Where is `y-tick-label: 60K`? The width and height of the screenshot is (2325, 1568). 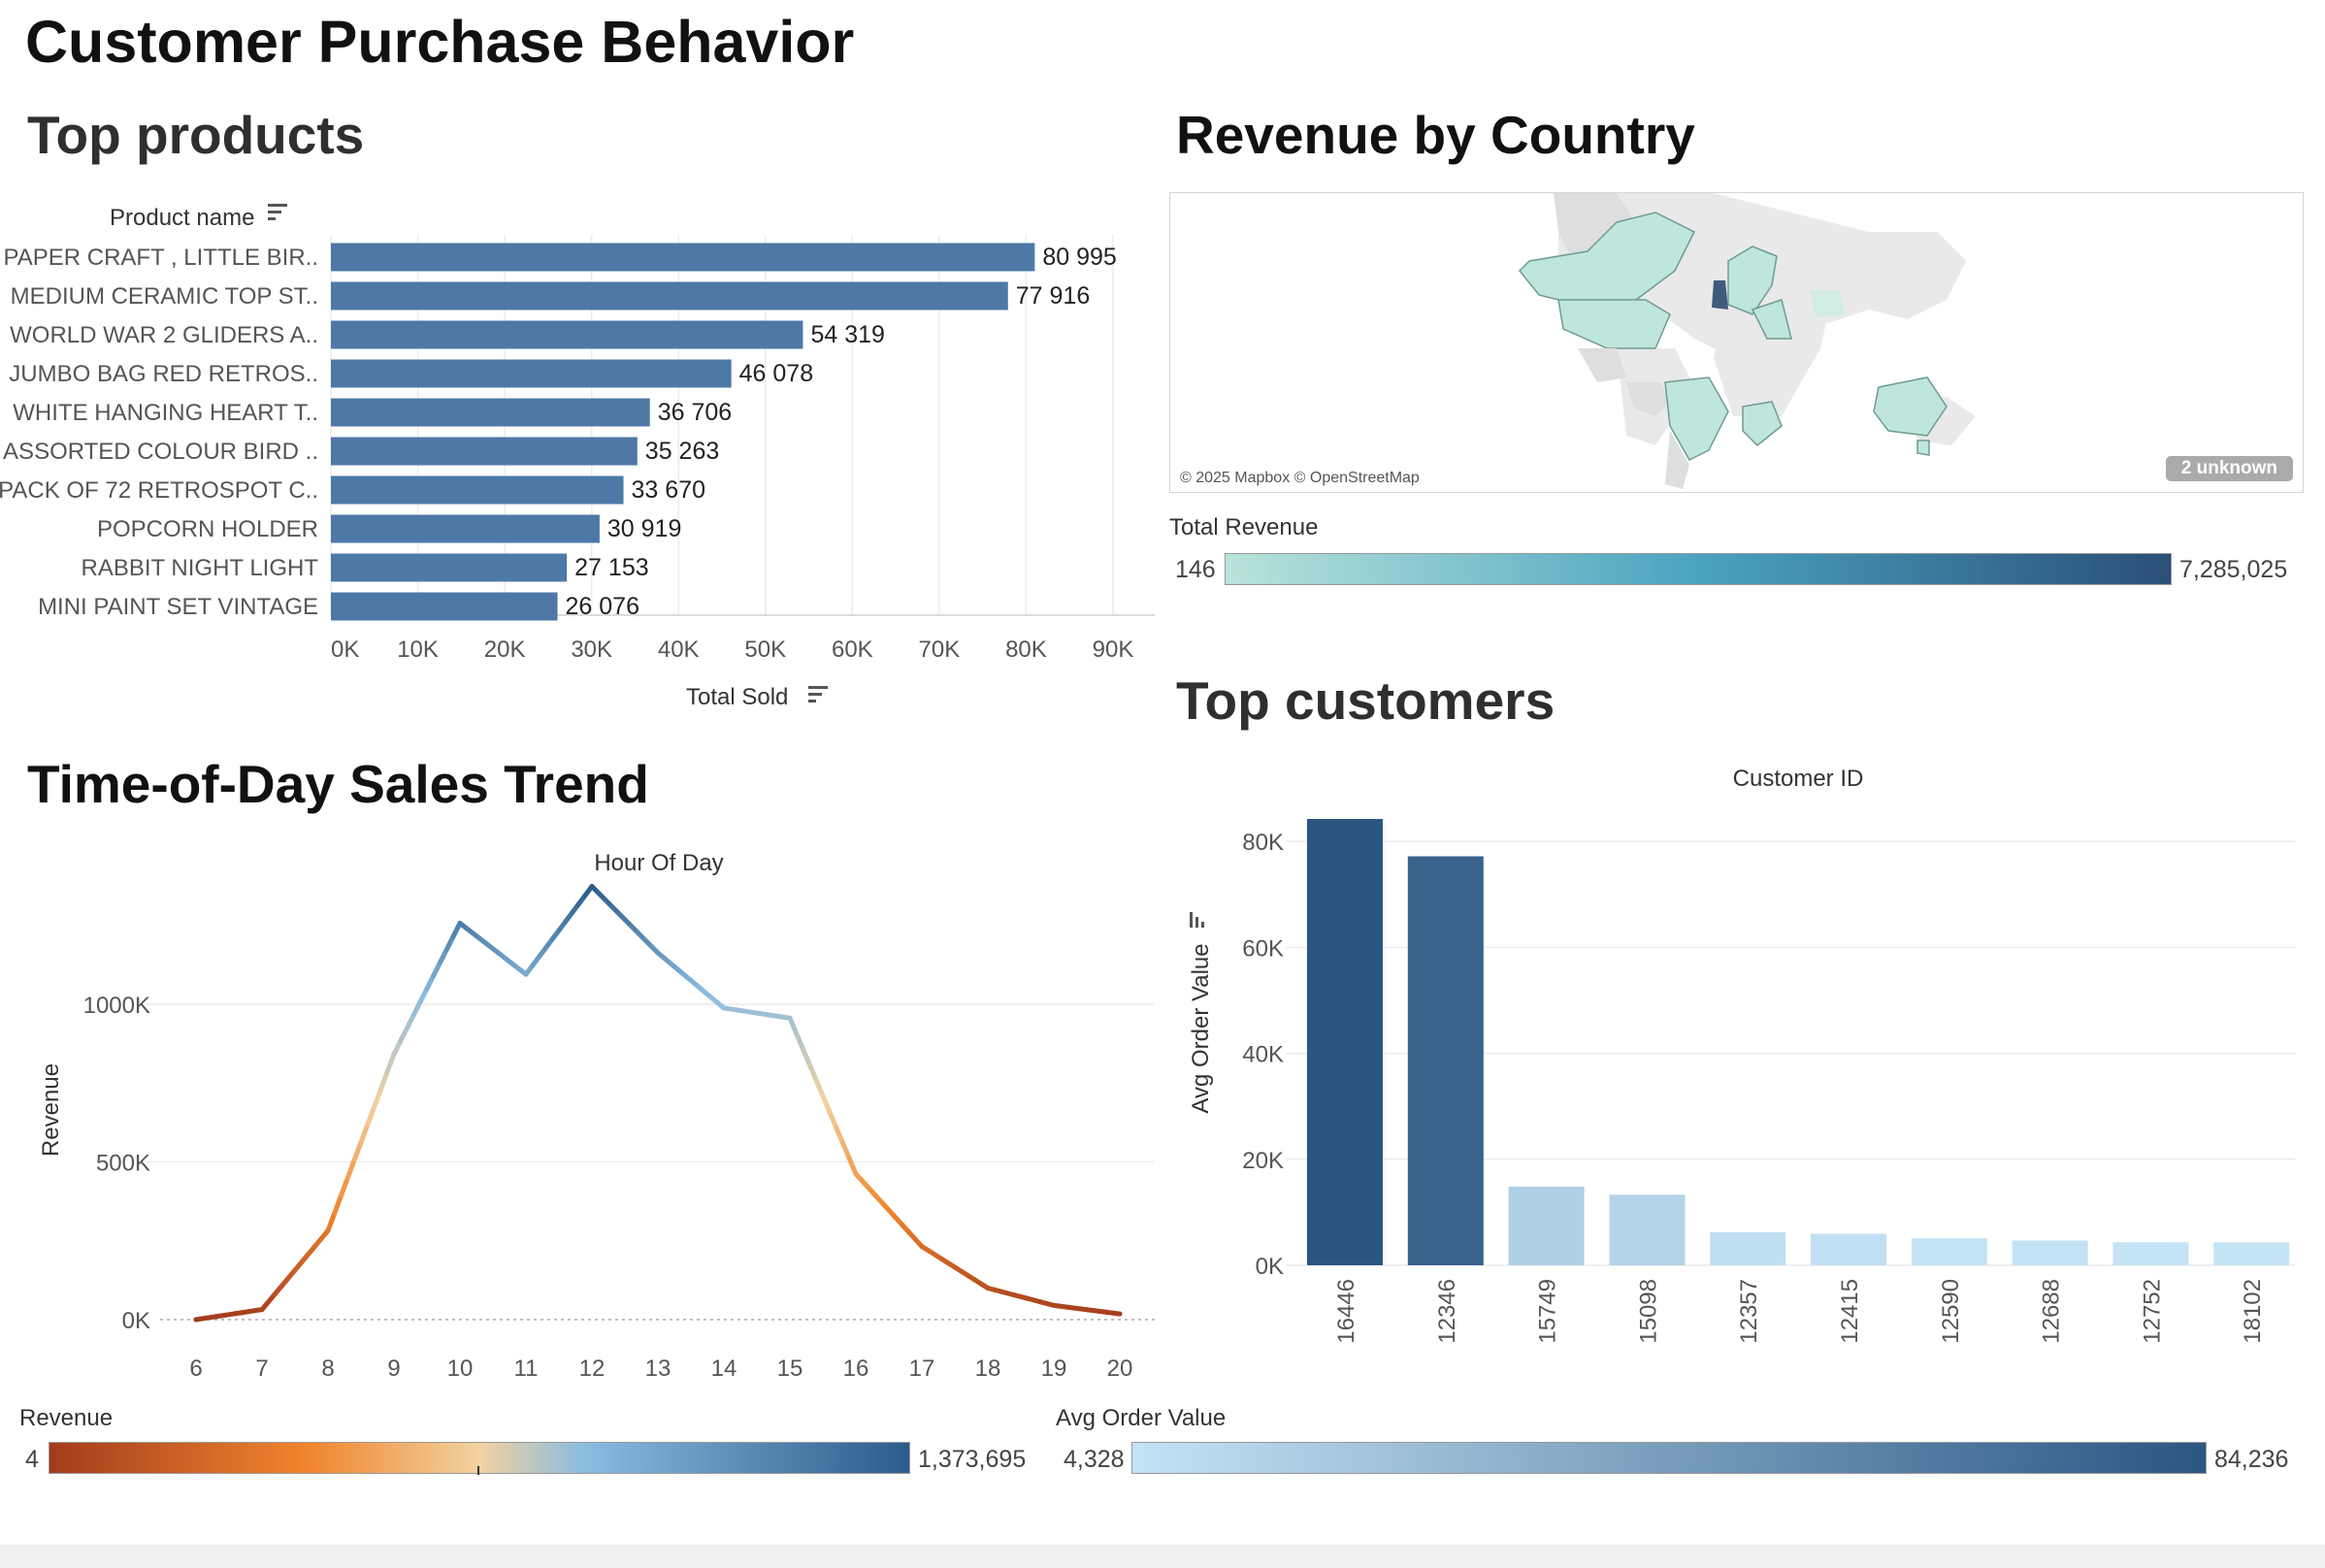
y-tick-label: 60K is located at coordinates (1263, 948).